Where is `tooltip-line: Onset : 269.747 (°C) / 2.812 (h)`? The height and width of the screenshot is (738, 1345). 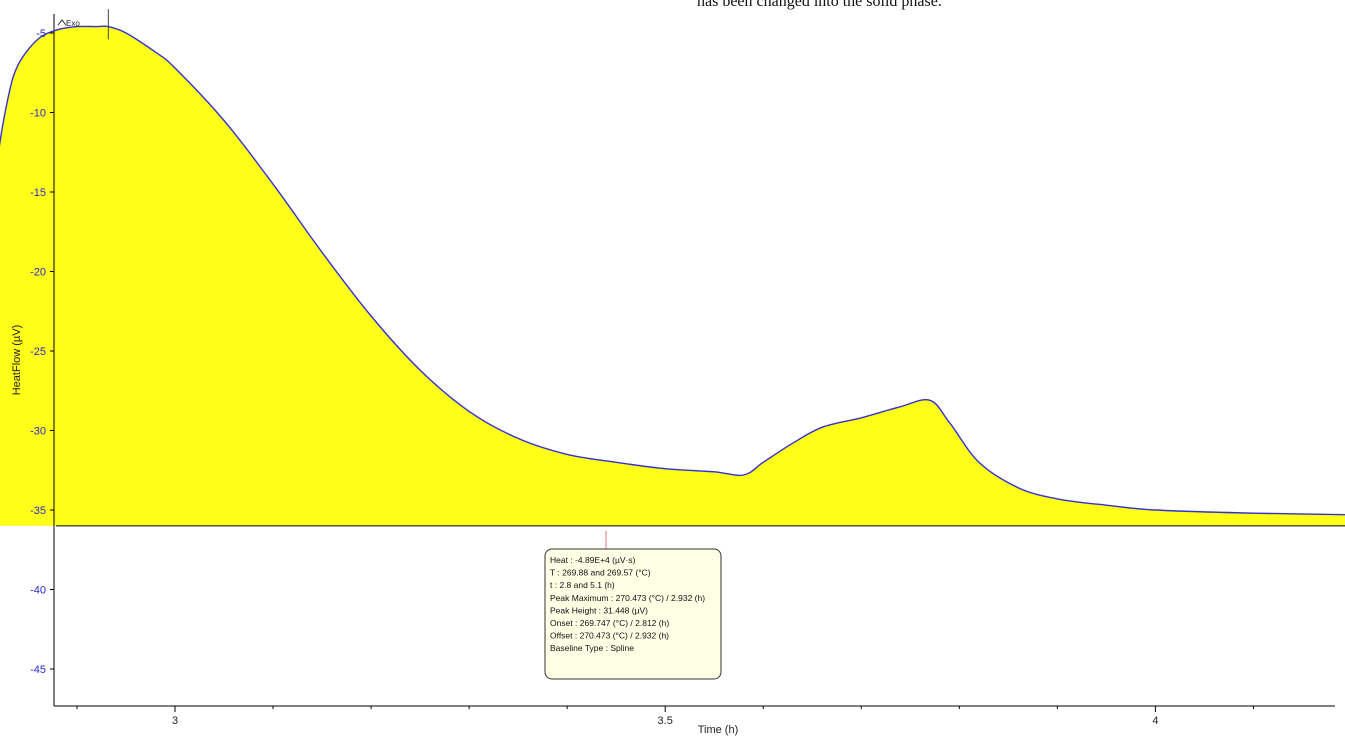
tooltip-line: Onset : 269.747 (°C) / 2.812 (h) is located at coordinates (609, 623).